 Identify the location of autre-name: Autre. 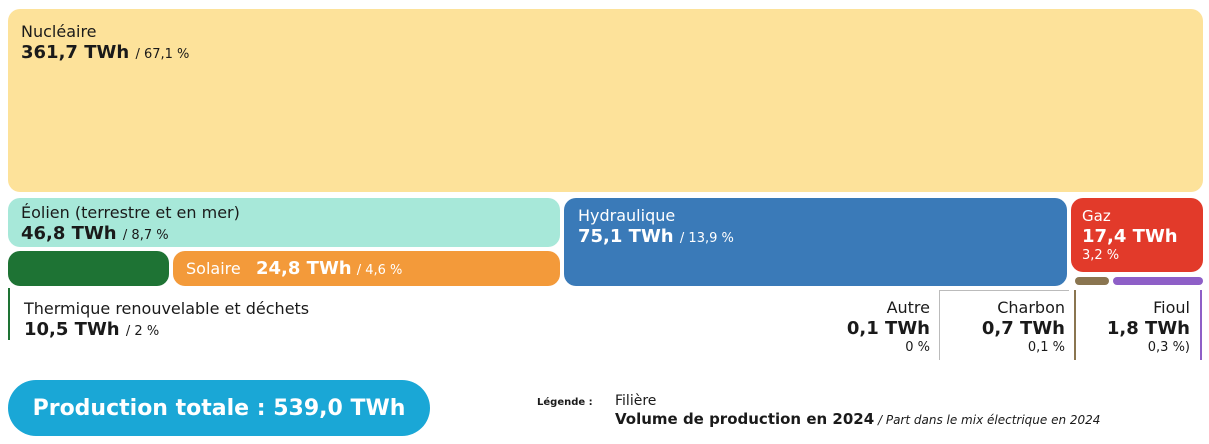
(908, 307).